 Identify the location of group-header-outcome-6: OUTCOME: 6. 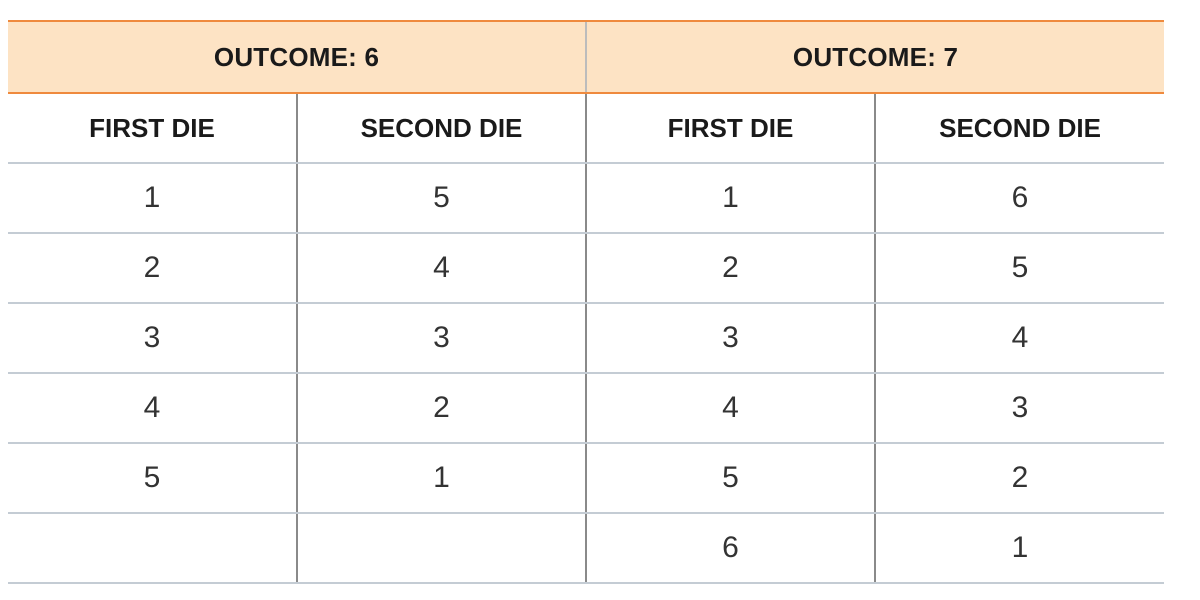
(297, 57).